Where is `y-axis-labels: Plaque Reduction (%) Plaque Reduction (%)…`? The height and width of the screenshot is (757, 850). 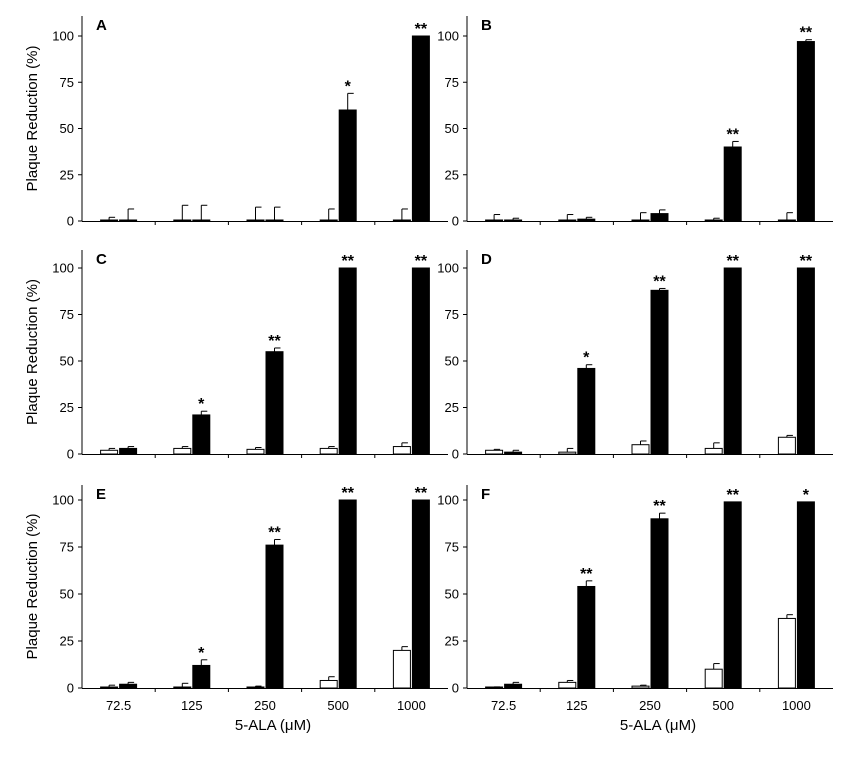 y-axis-labels: Plaque Reduction (%) Plaque Reduction (%)… is located at coordinates (32, 353).